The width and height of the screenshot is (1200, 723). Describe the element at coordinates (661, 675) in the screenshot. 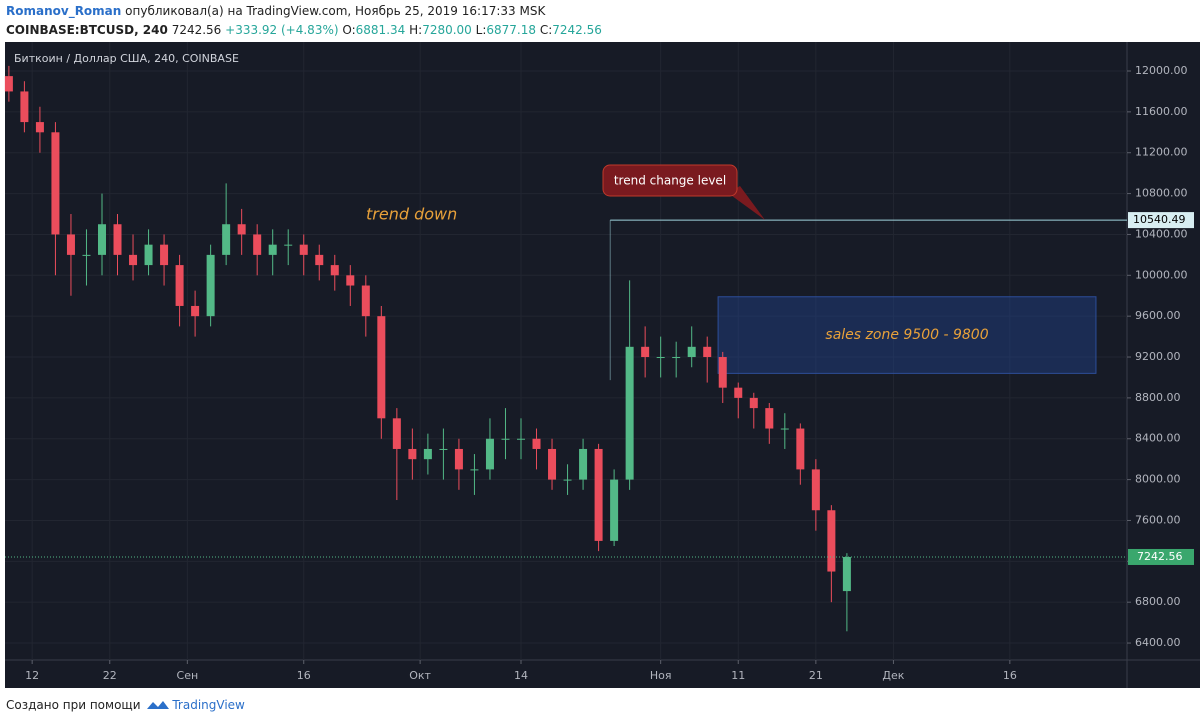

I see `x-tick-label: Ноя` at that location.